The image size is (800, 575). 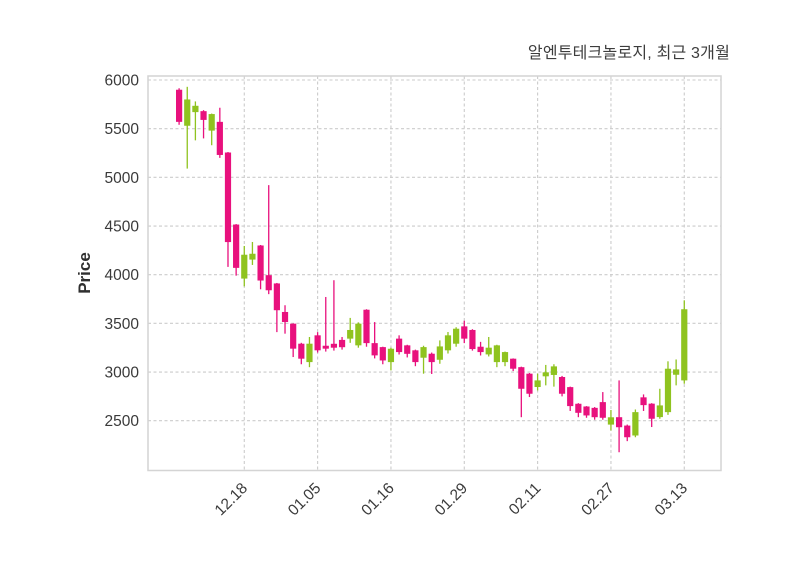 What do you see at coordinates (122, 252) in the screenshot?
I see `y-axis-tick-labels: 2500 3000 3500 4000 4500 5000 5500 6000` at bounding box center [122, 252].